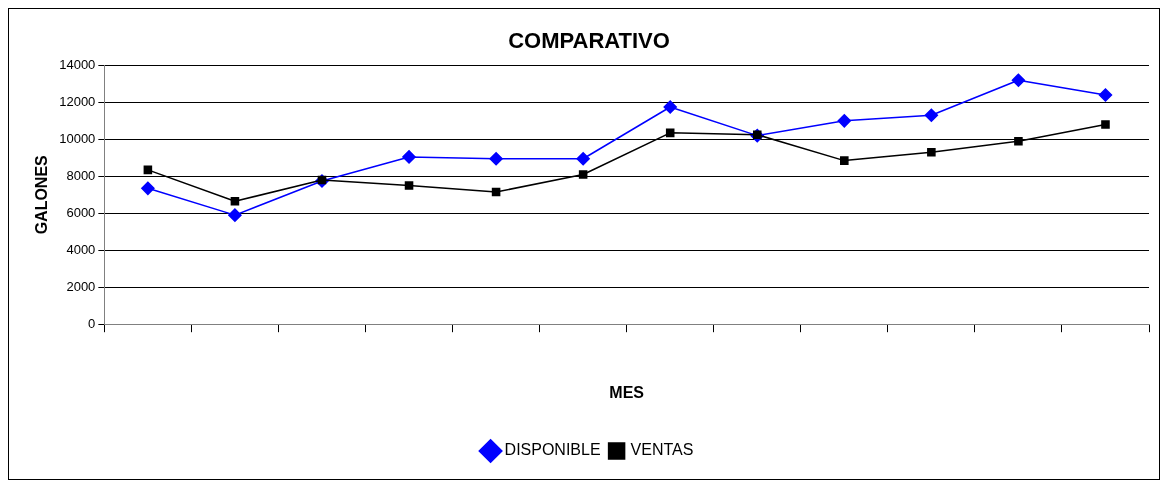 The width and height of the screenshot is (1165, 485). What do you see at coordinates (77, 138) in the screenshot?
I see `y-tick-label: 10000` at bounding box center [77, 138].